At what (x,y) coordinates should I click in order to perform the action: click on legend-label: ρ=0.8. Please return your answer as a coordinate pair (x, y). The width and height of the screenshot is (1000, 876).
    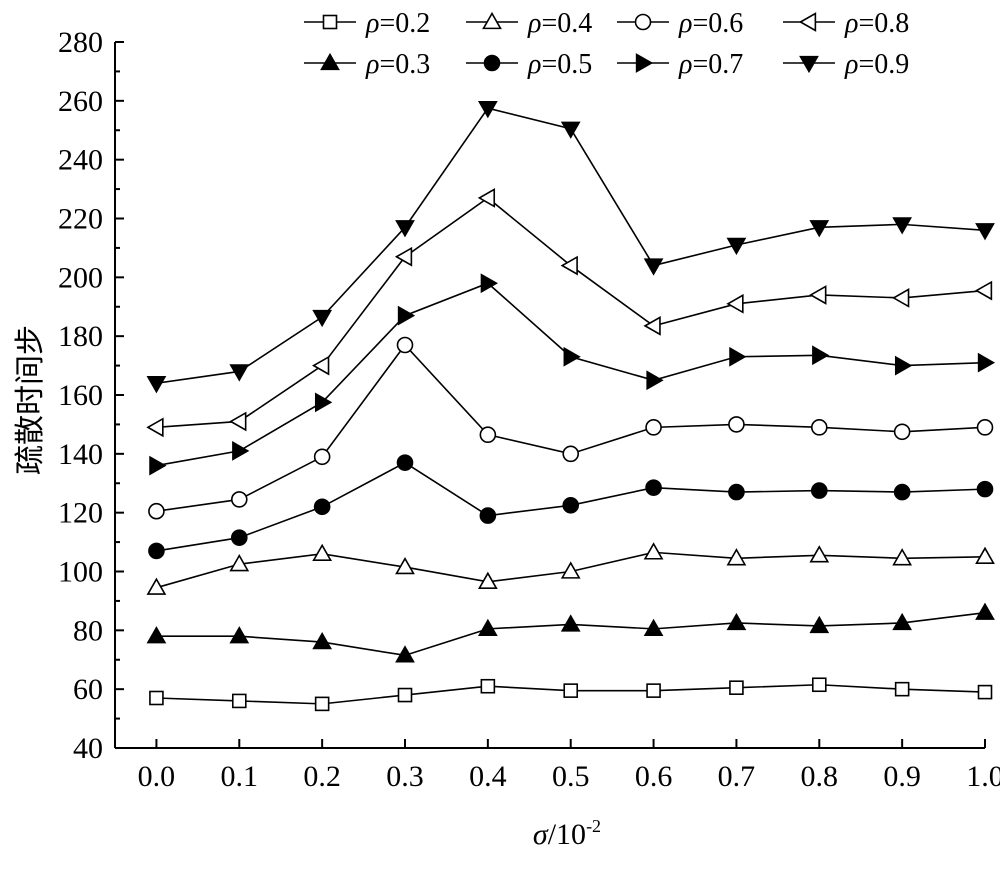
    Looking at the image, I should click on (876, 23).